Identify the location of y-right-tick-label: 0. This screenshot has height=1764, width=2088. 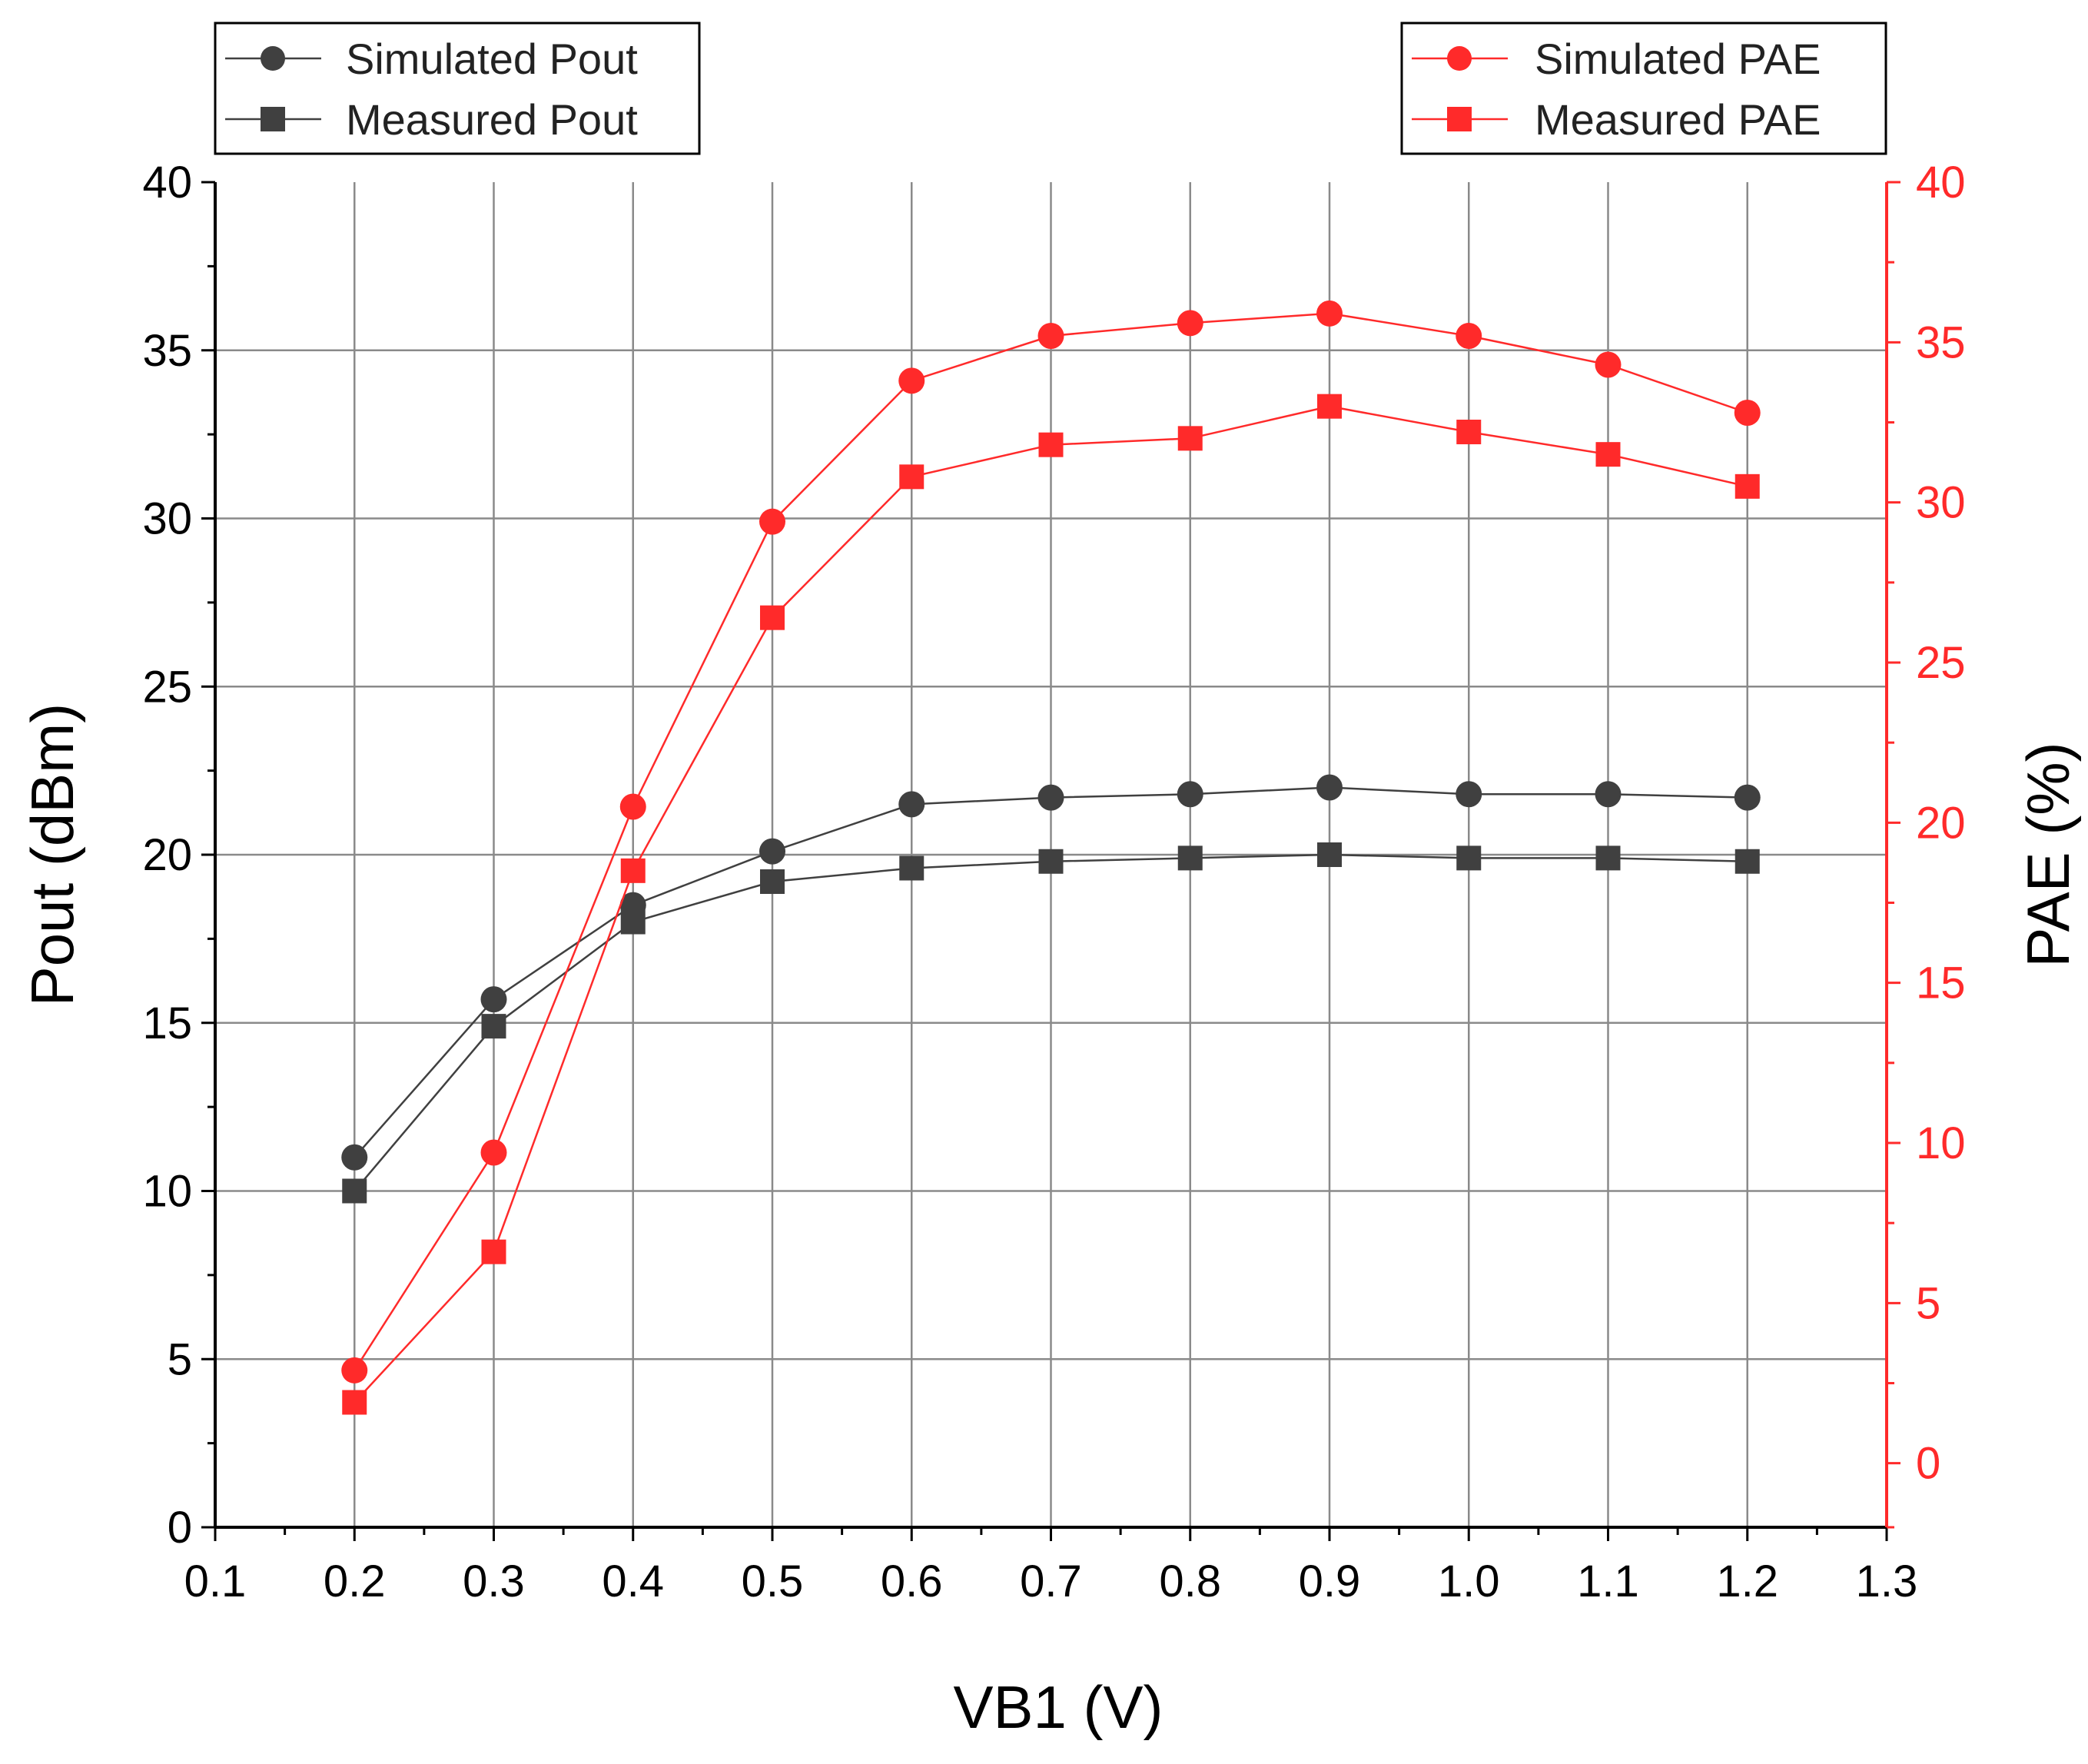
(1928, 1464).